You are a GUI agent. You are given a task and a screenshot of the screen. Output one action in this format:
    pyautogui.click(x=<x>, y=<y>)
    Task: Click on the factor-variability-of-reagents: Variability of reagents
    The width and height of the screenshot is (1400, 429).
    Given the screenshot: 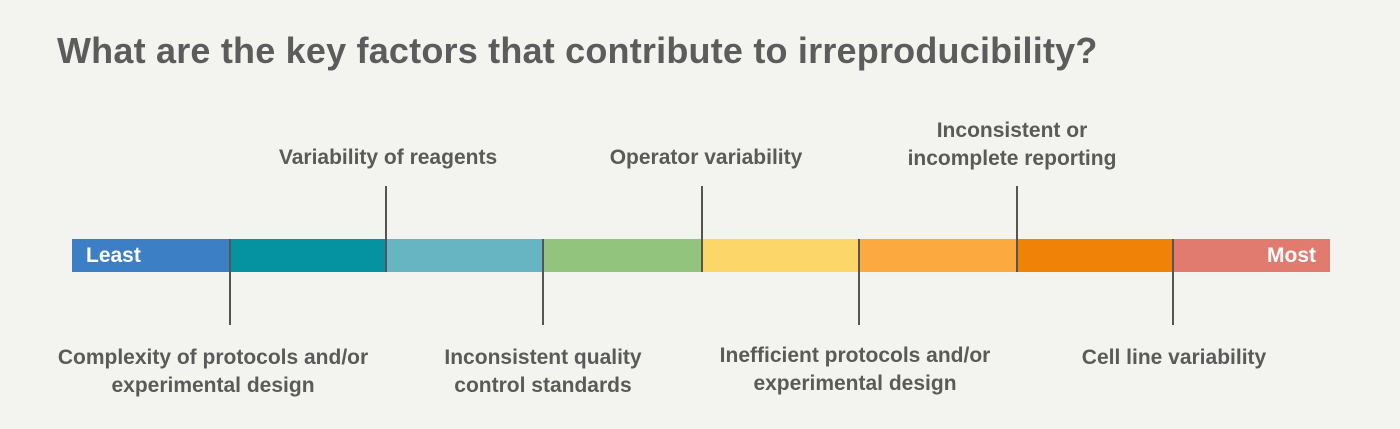 What is the action you would take?
    pyautogui.click(x=388, y=158)
    